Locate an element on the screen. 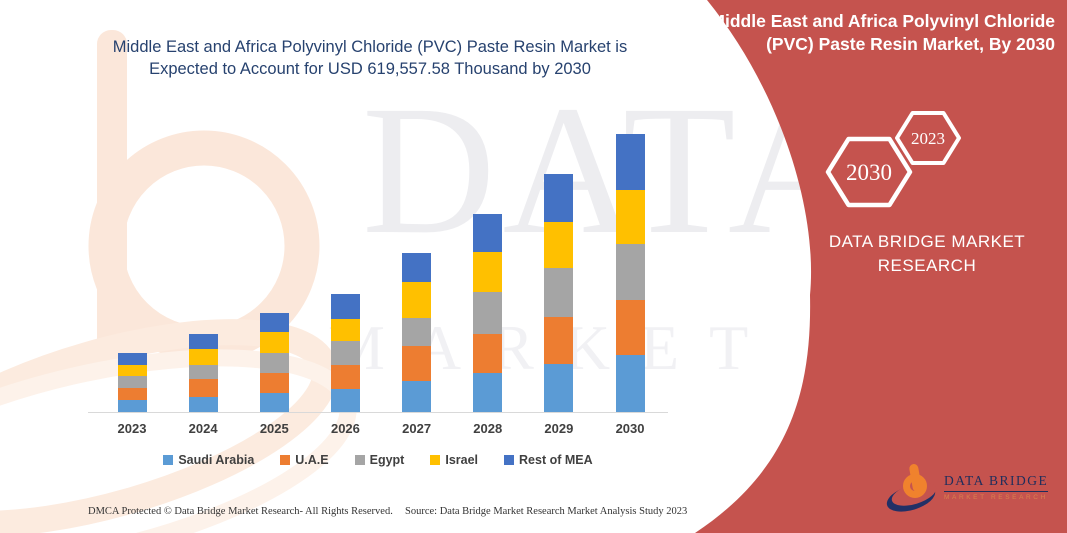 This screenshot has height=533, width=1067. hexagon-2023 is located at coordinates (928, 138).